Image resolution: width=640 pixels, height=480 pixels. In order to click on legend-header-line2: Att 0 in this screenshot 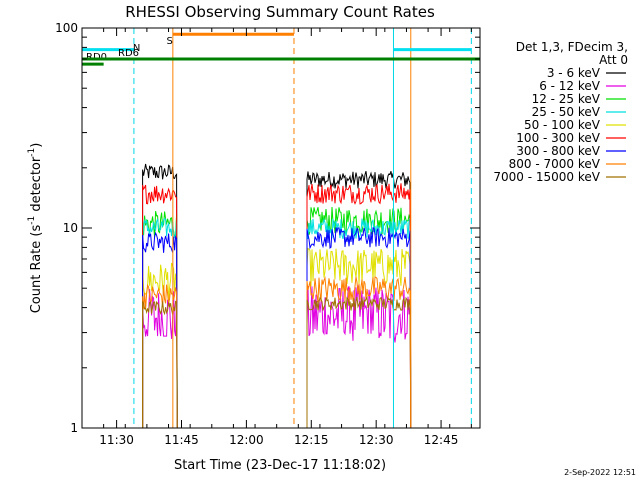, I will do `click(613, 60)`.